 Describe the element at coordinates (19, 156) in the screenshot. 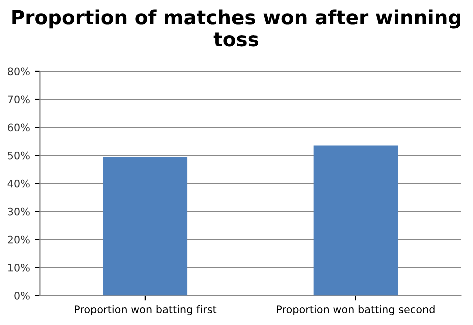

I see `y-tick-label: 50%` at that location.